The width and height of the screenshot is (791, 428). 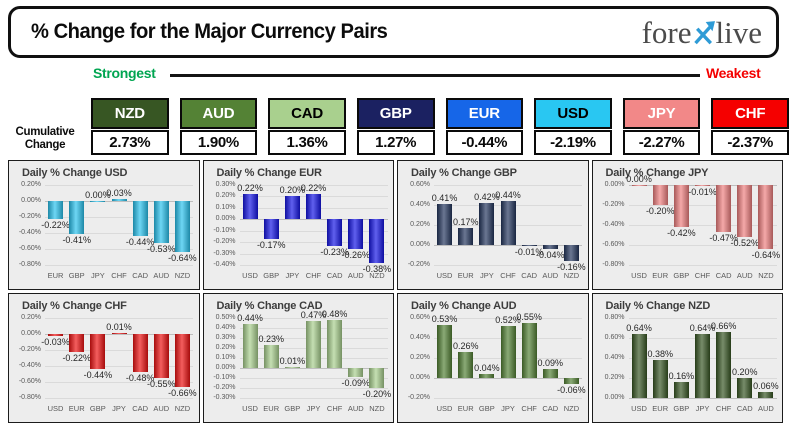 I want to click on currency-code: CHF, so click(x=750, y=113).